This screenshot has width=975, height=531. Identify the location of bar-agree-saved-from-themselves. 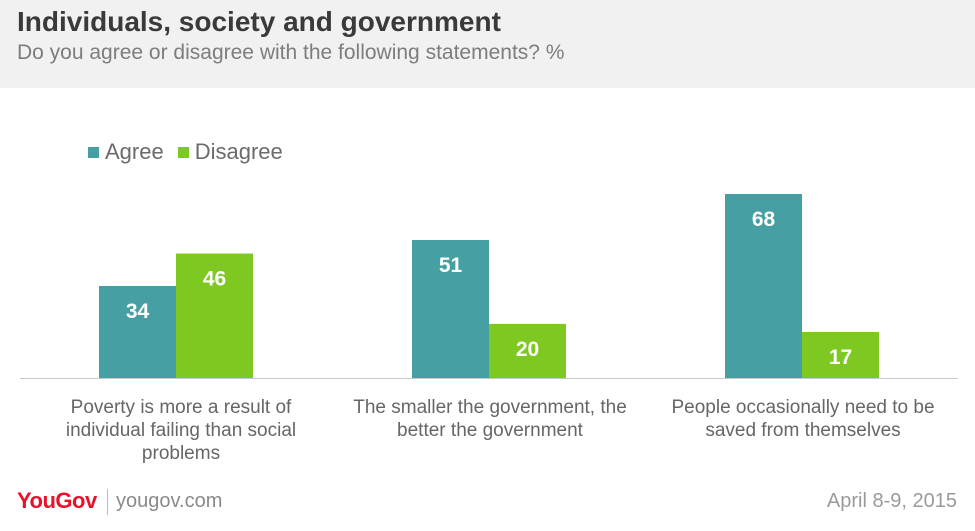
(763, 286).